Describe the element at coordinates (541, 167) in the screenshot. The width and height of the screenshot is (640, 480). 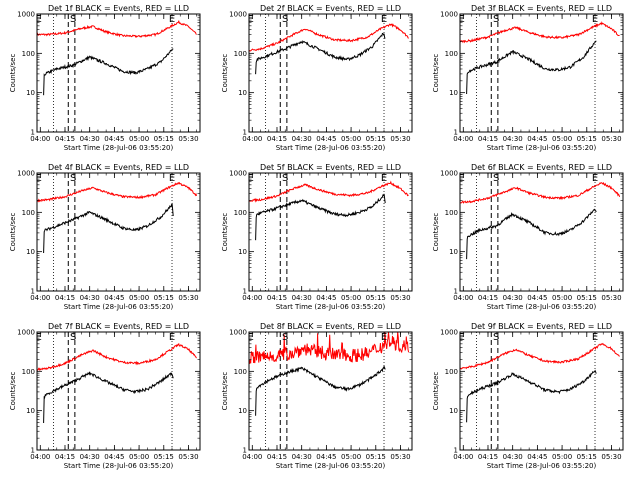
I see `panel-title: Det 6f BLACK = Events, RED = LLD` at that location.